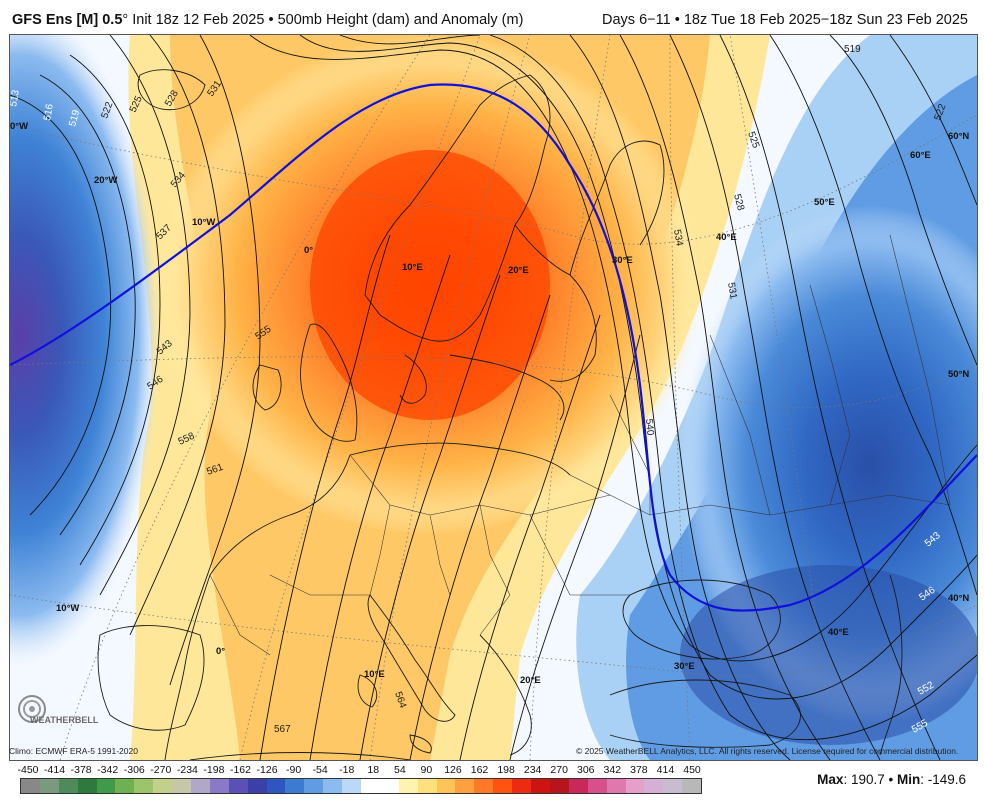 The image size is (984, 808). Describe the element at coordinates (187, 770) in the screenshot. I see `colorbar-tick-label: -234` at that location.